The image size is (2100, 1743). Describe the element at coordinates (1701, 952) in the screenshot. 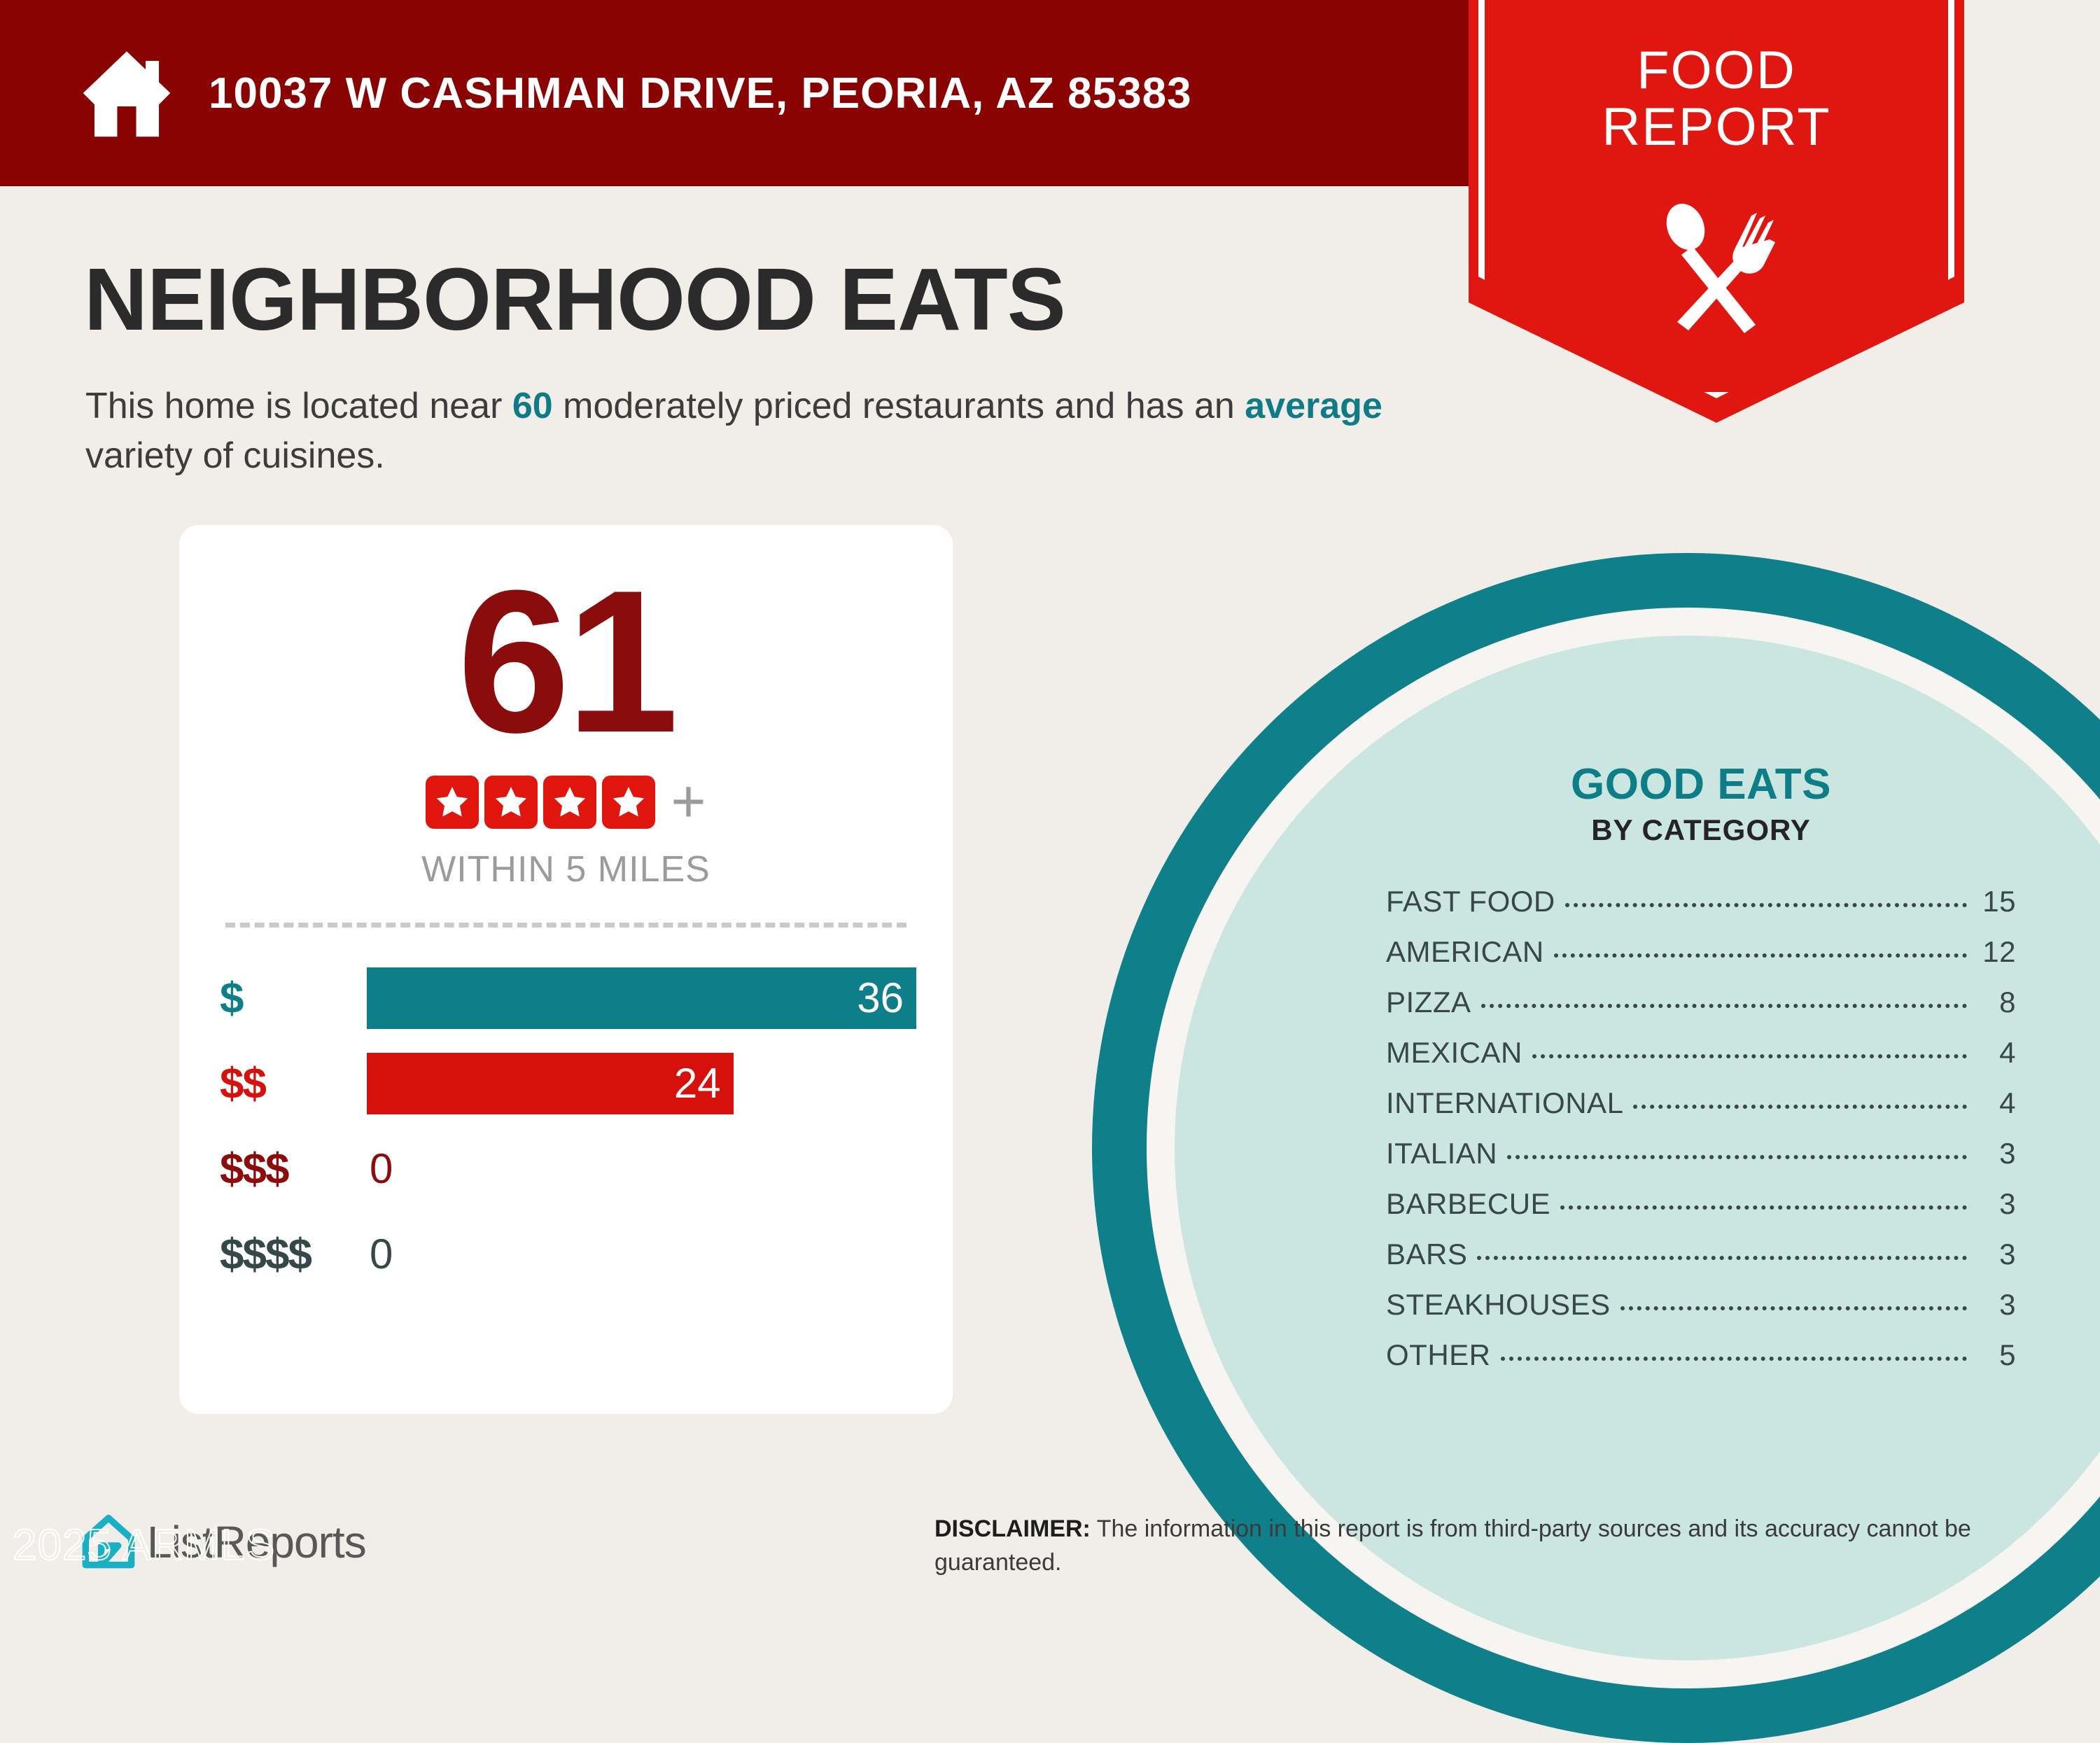

I see `list-item: AMERICAN 12` at that location.